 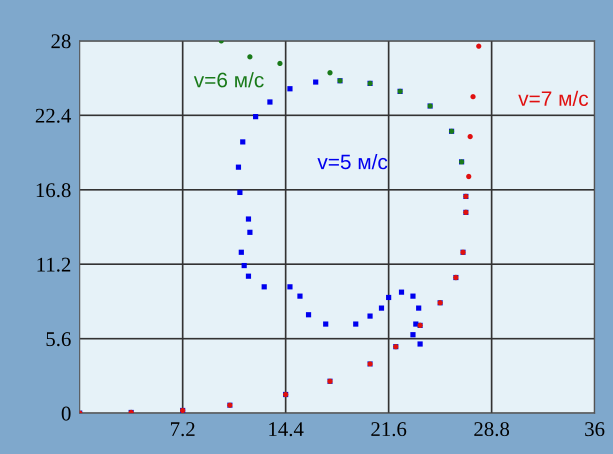 I want to click on y-tick-label: 16.8, so click(x=53, y=190).